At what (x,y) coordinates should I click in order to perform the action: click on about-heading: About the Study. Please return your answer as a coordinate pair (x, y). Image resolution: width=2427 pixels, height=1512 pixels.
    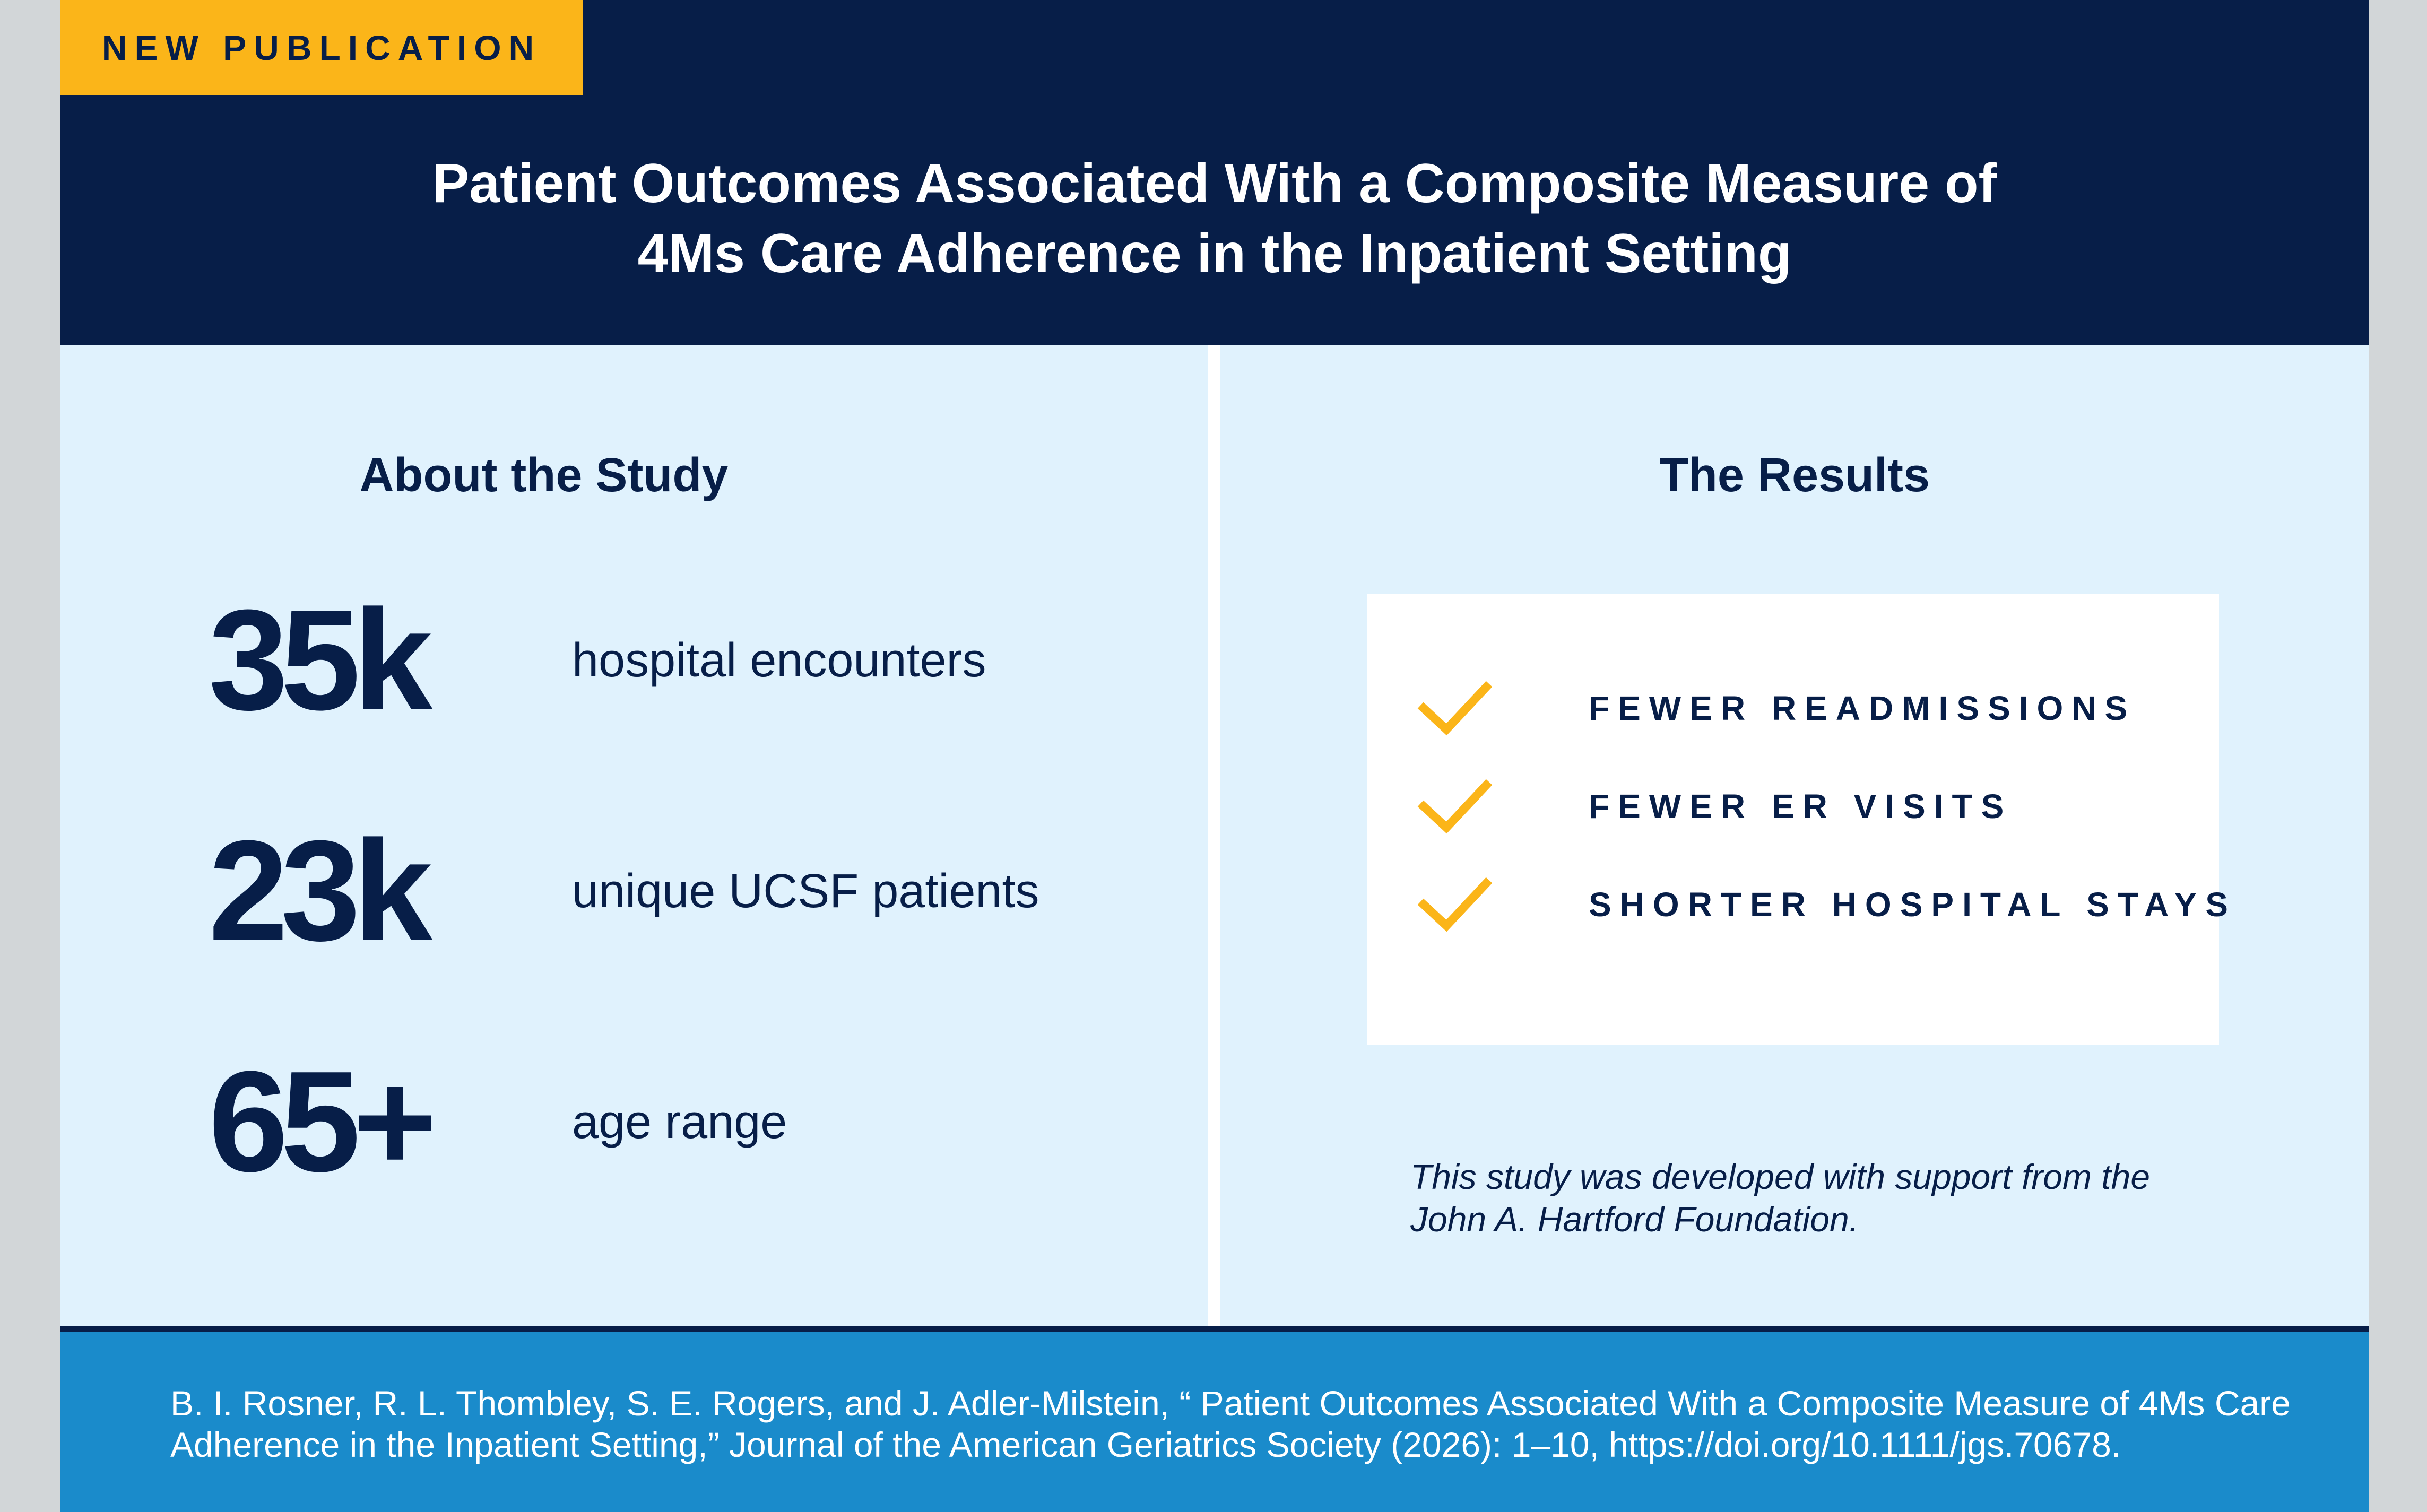
    Looking at the image, I should click on (544, 476).